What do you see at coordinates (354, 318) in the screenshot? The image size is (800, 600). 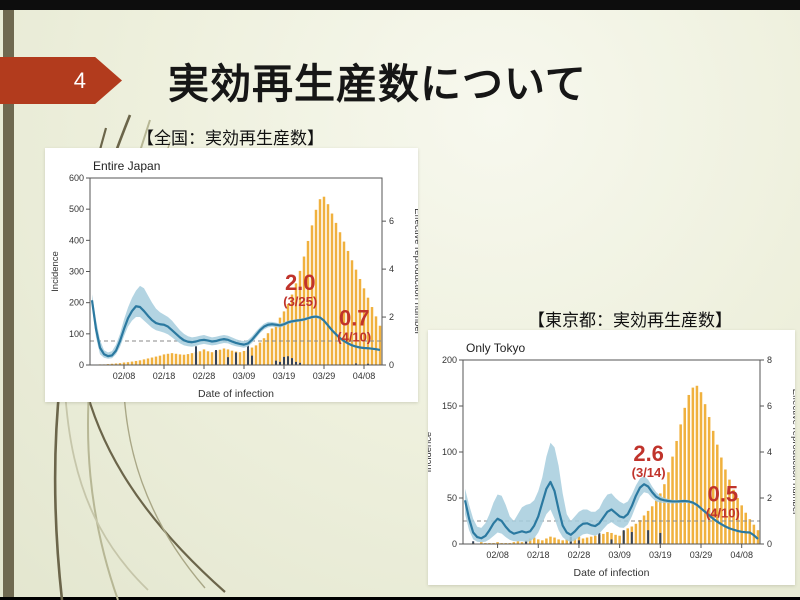 I see `svg-text: 0.7` at bounding box center [354, 318].